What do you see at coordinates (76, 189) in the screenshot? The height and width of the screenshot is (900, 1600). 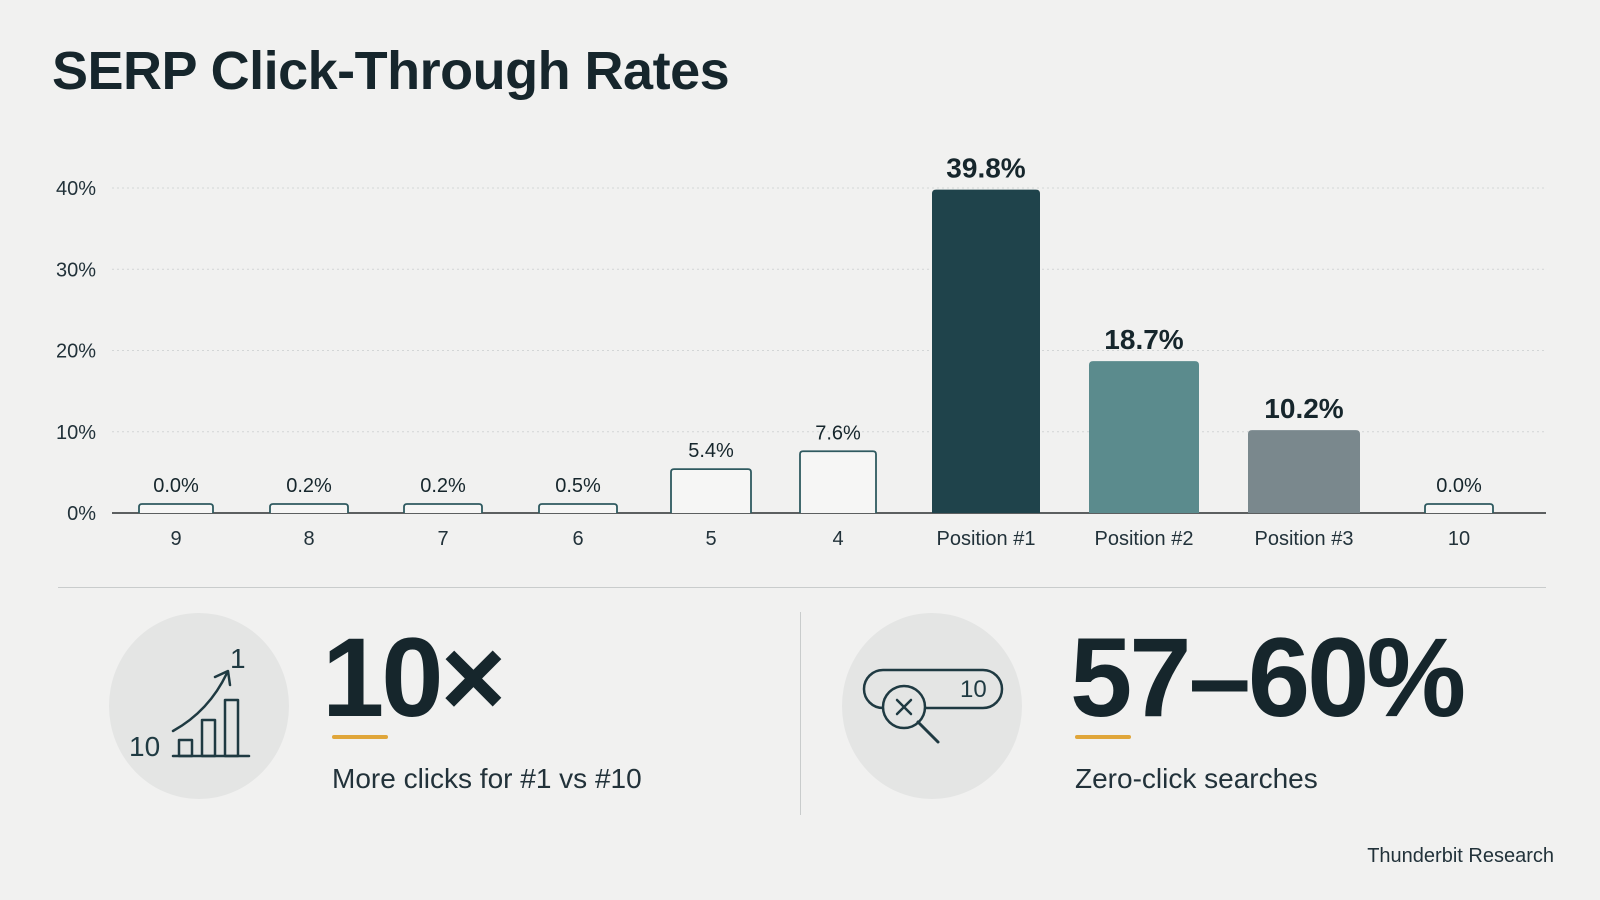 I see `y-tick-label: 40%` at bounding box center [76, 189].